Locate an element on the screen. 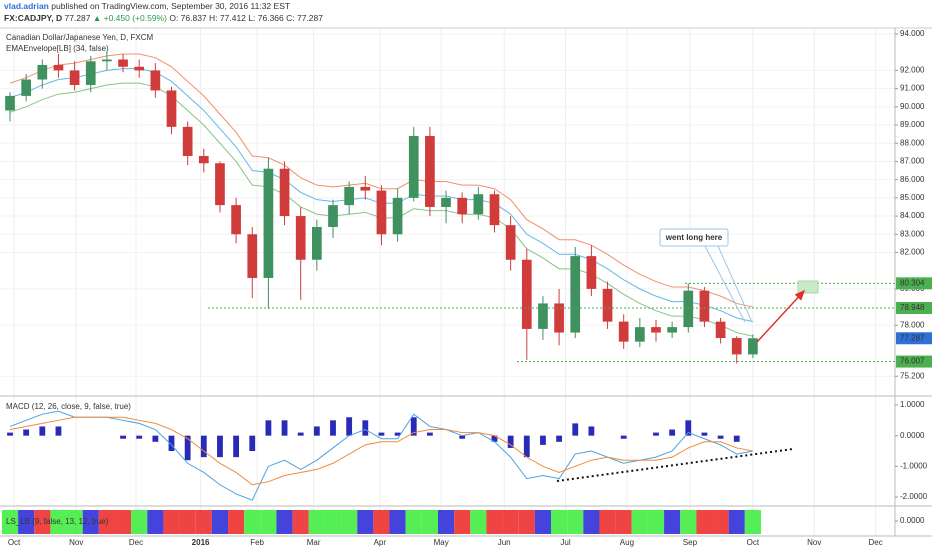 The image size is (932, 550). signal-line is located at coordinates (381, 451).